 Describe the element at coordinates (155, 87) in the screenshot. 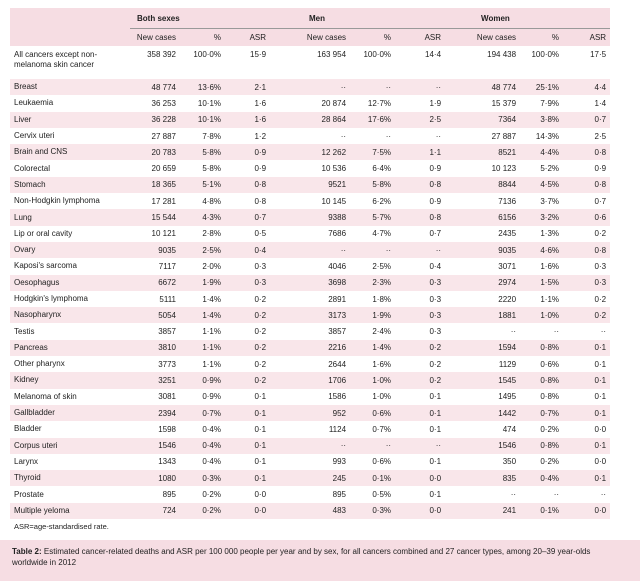

I see `cell: 48 774` at that location.